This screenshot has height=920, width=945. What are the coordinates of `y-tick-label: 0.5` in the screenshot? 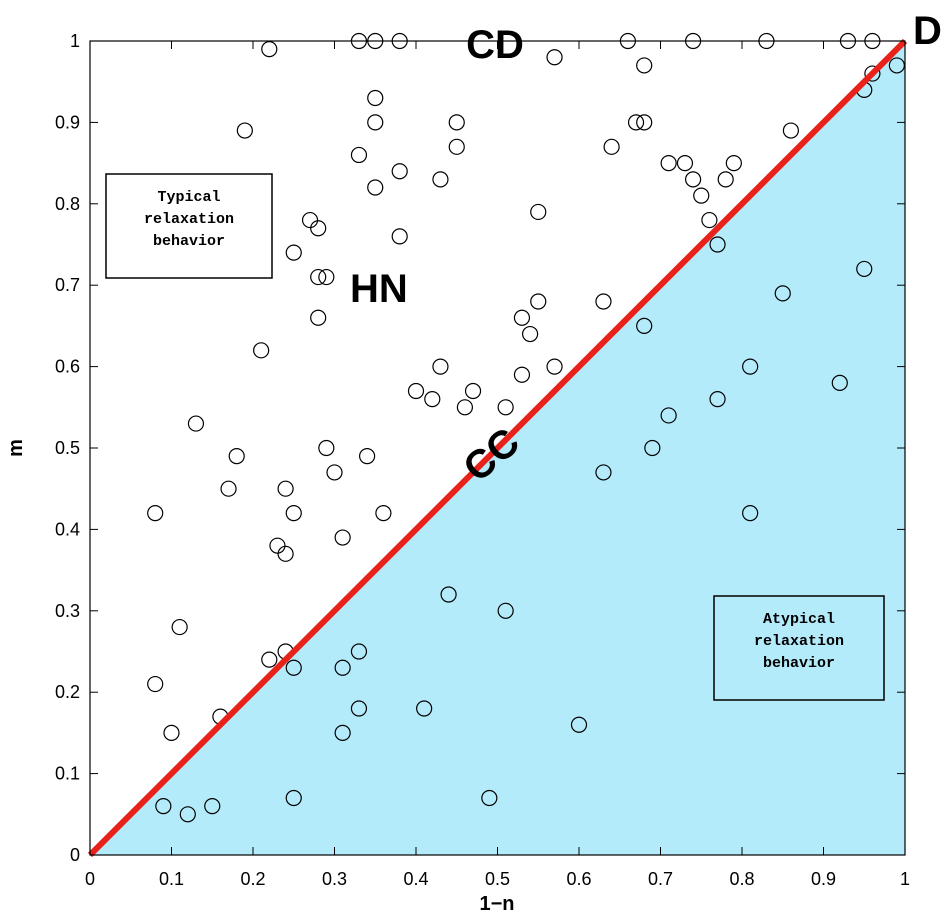 It's located at (67, 448).